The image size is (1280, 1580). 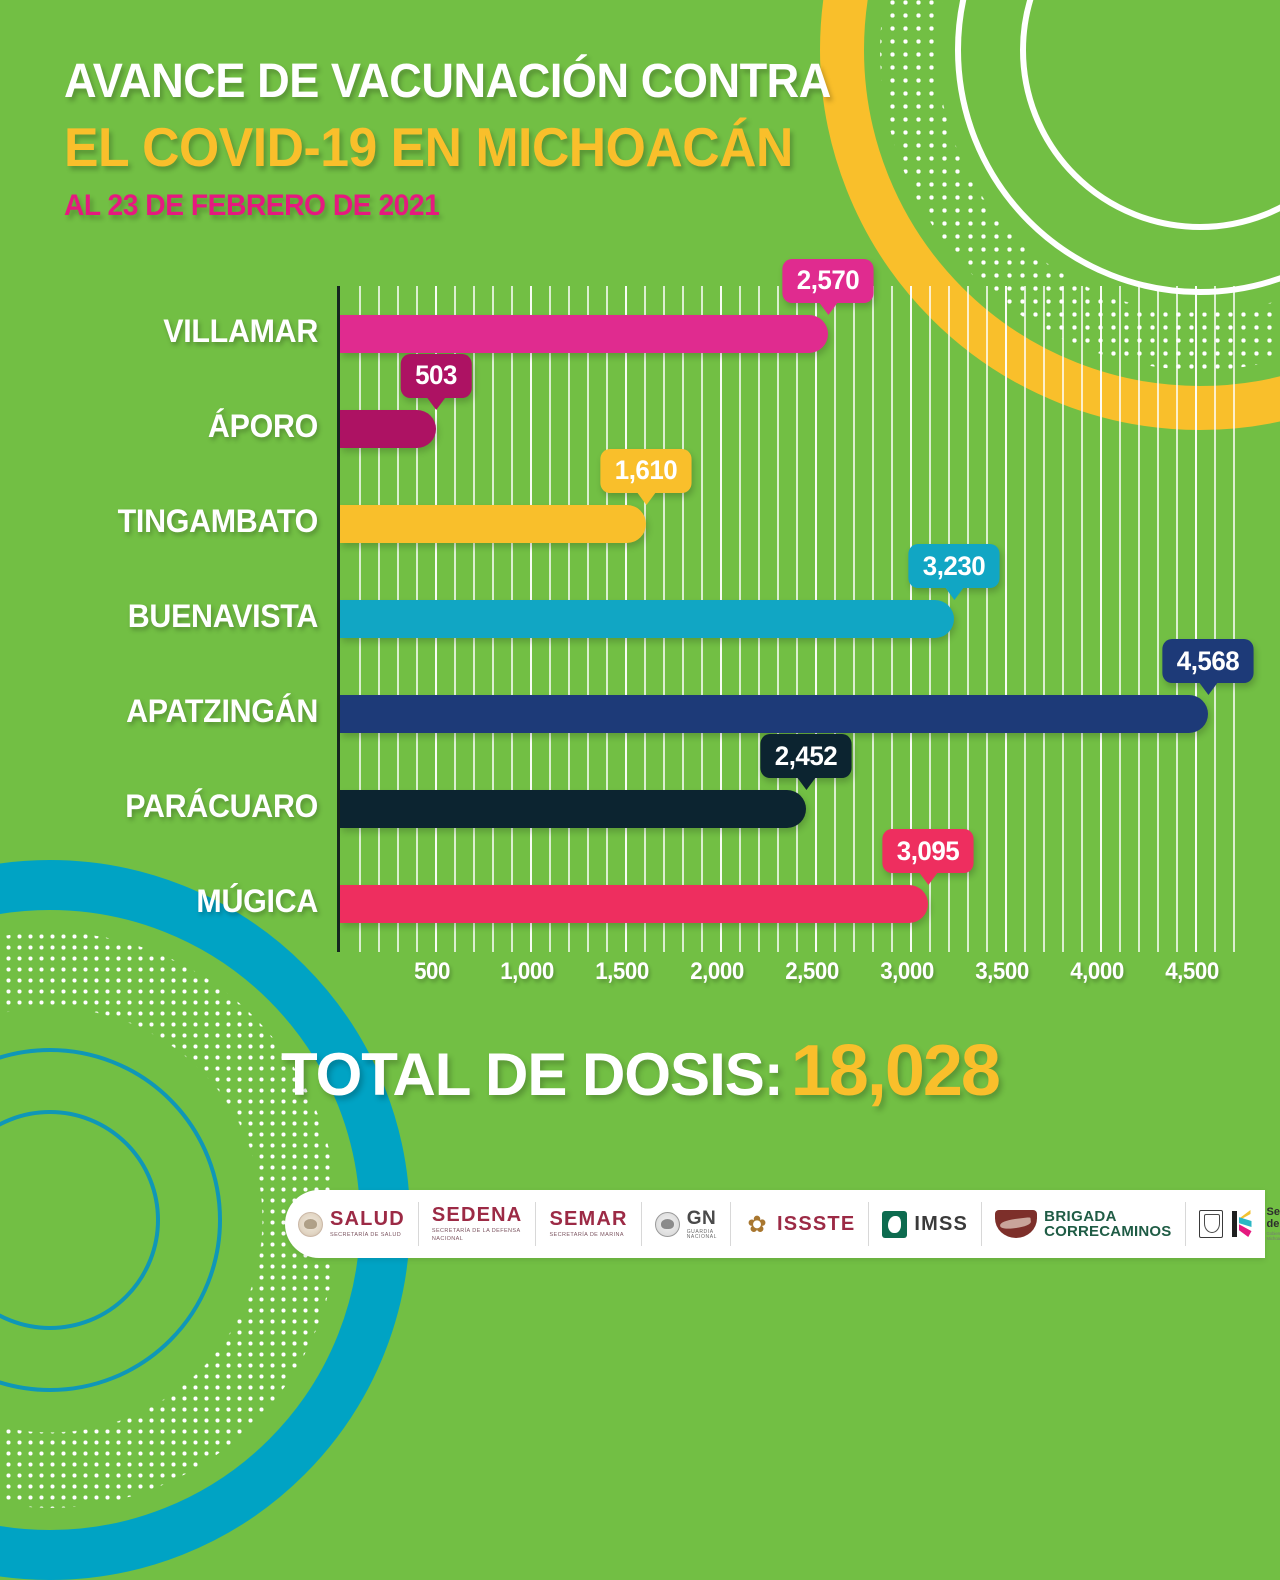 I want to click on bar-múgica, so click(x=634, y=904).